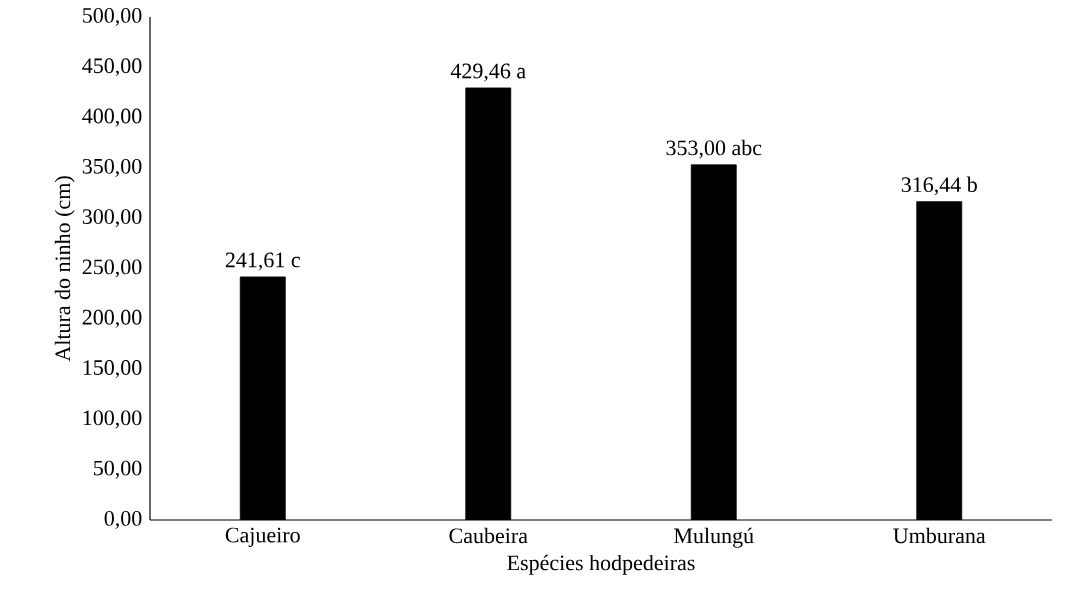 The image size is (1066, 613). I want to click on data-label: 316,44 b, so click(939, 186).